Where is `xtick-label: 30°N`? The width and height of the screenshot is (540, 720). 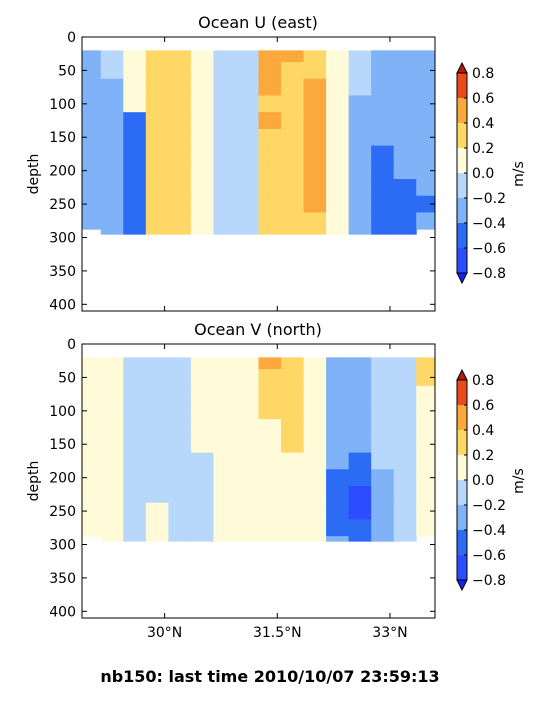
xtick-label: 30°N is located at coordinates (164, 633).